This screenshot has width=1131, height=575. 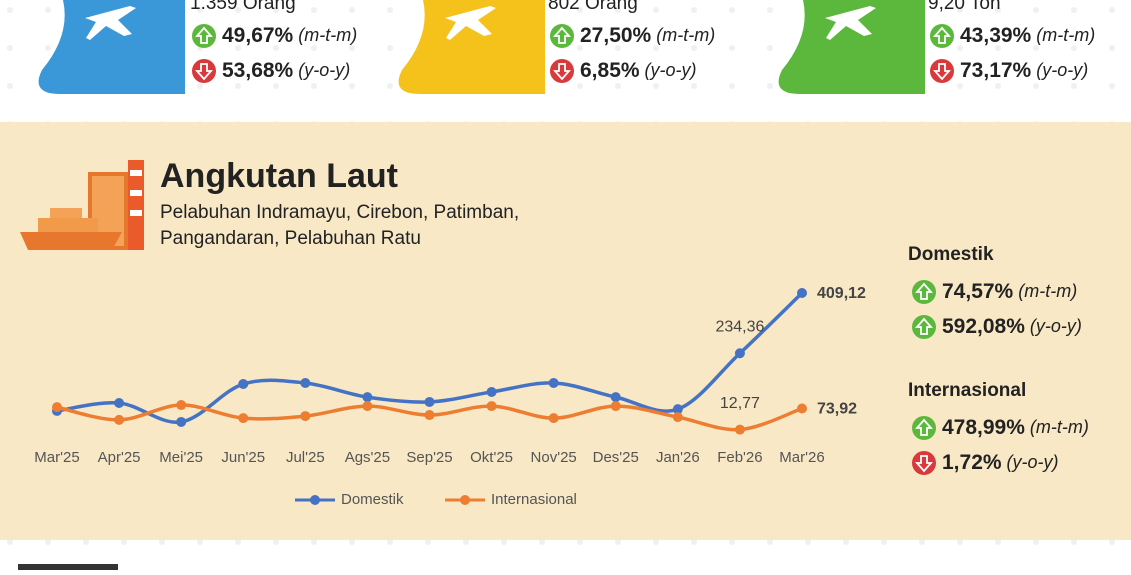 I want to click on x-tick-label: Apr'25, so click(x=119, y=457).